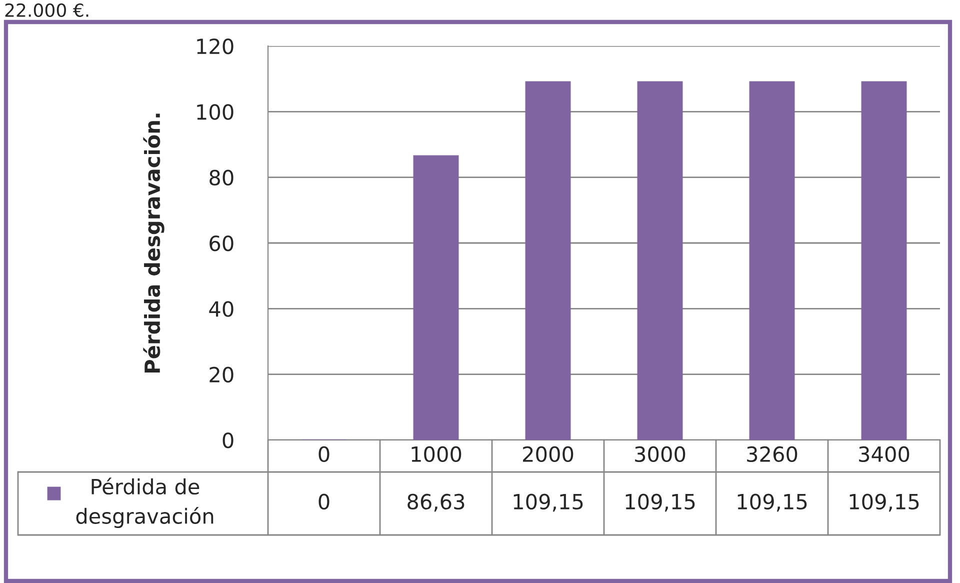 The image size is (960, 583). I want to click on y-tick-label: 40, so click(221, 309).